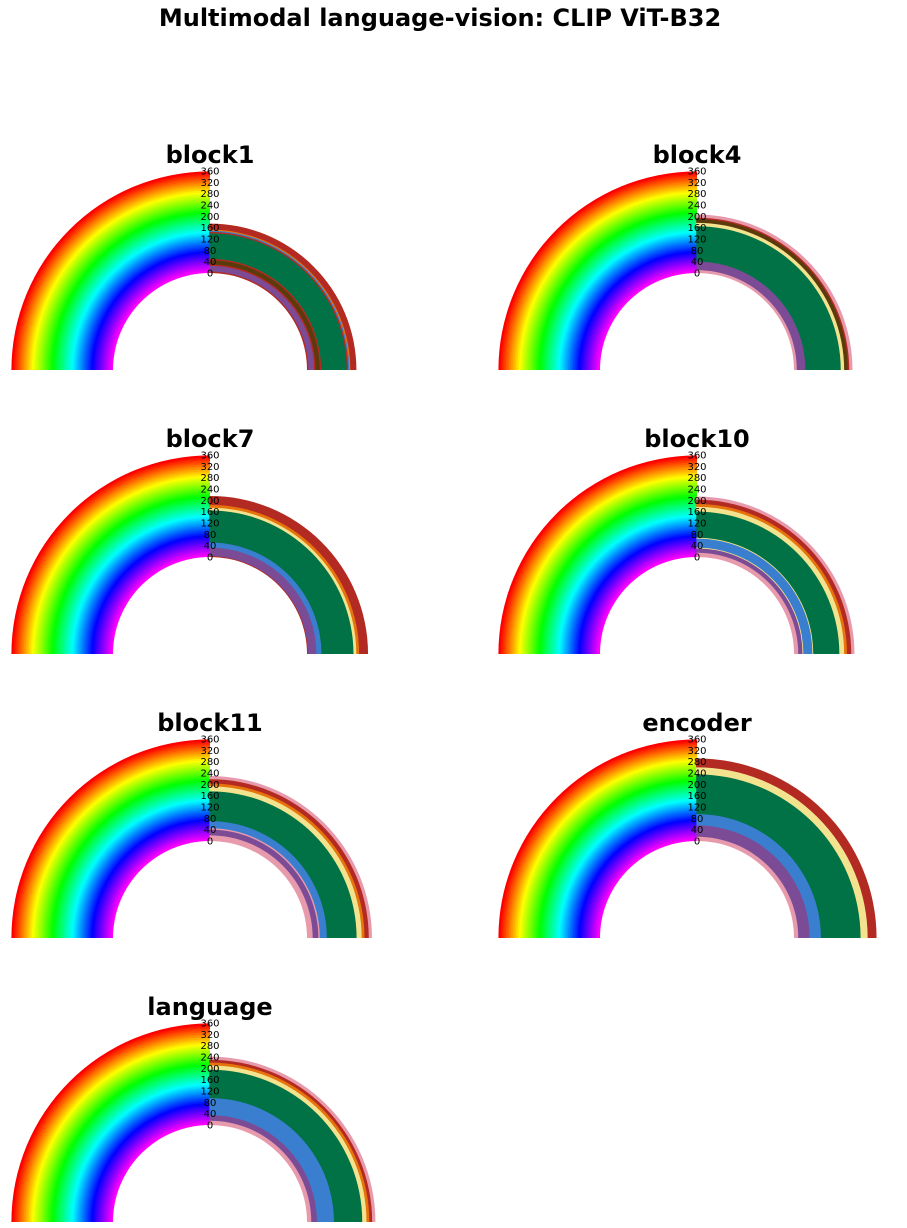 This screenshot has height=1228, width=907. Describe the element at coordinates (210, 155) in the screenshot. I see `panel-title: block1` at that location.